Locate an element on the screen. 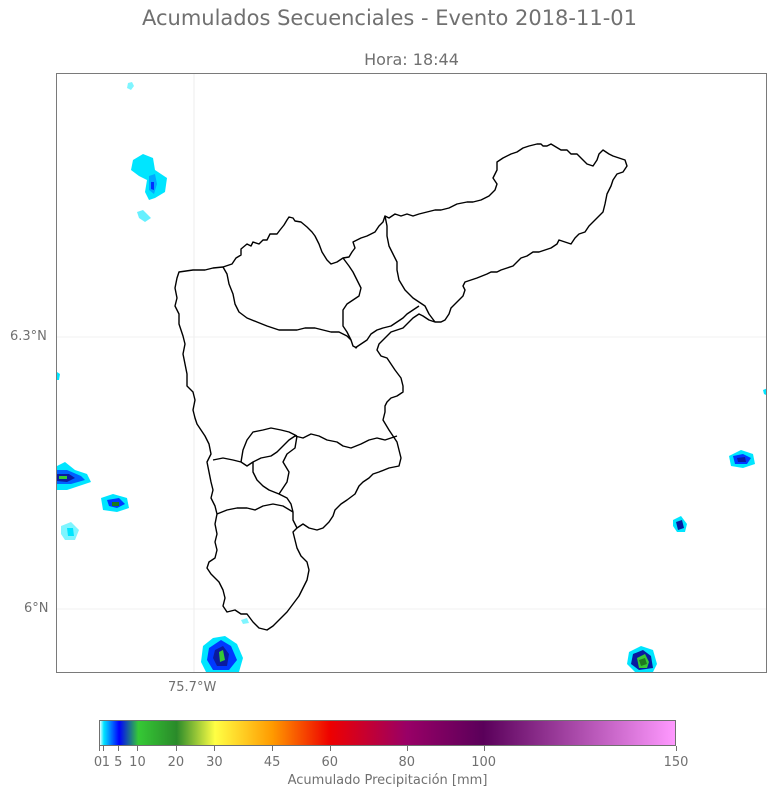 The width and height of the screenshot is (779, 799). lat-label-6: 6°N is located at coordinates (36, 608).